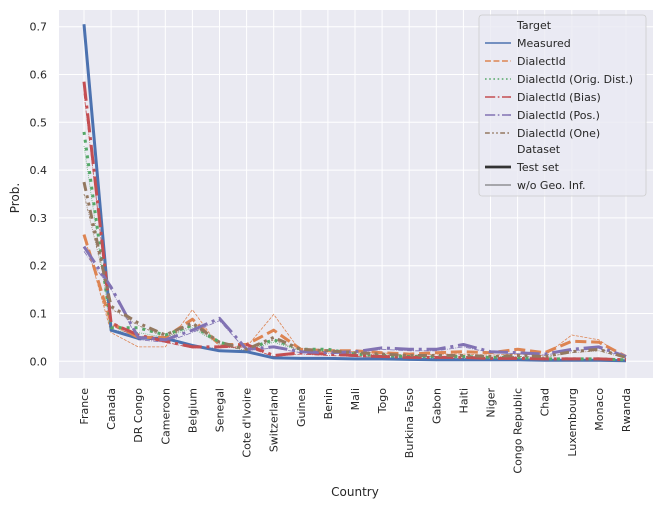  I want to click on legend-label-dialectid-one: DialectId (One), so click(558, 133).